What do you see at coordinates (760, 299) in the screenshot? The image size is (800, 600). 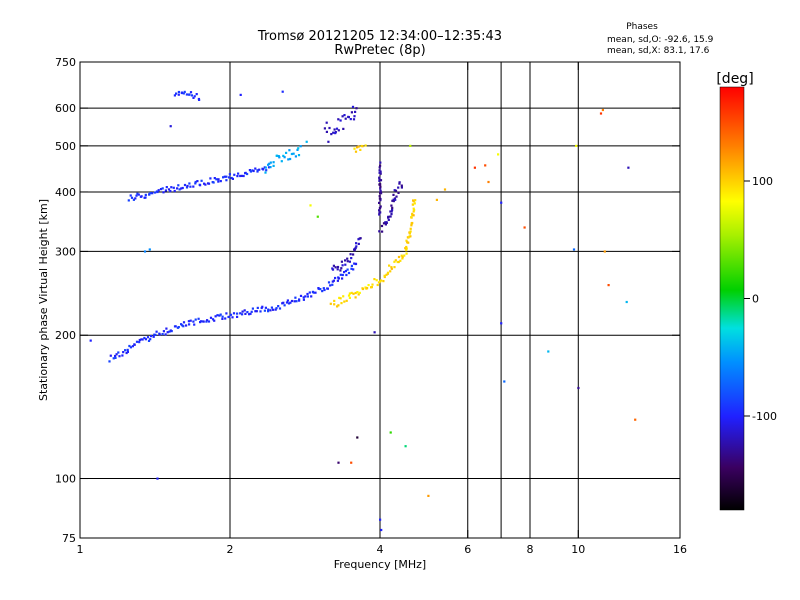 I see `colorbar-ticks: 100 0 -100` at bounding box center [760, 299].